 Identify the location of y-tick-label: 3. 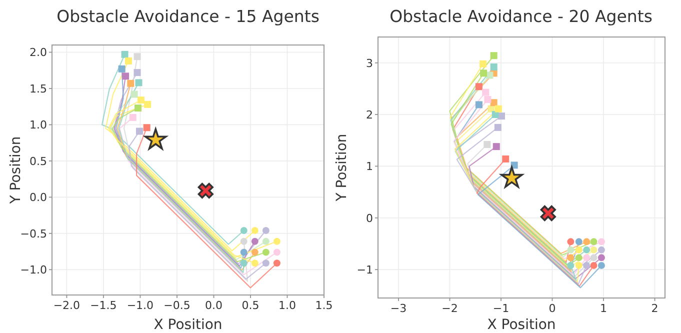
(369, 63).